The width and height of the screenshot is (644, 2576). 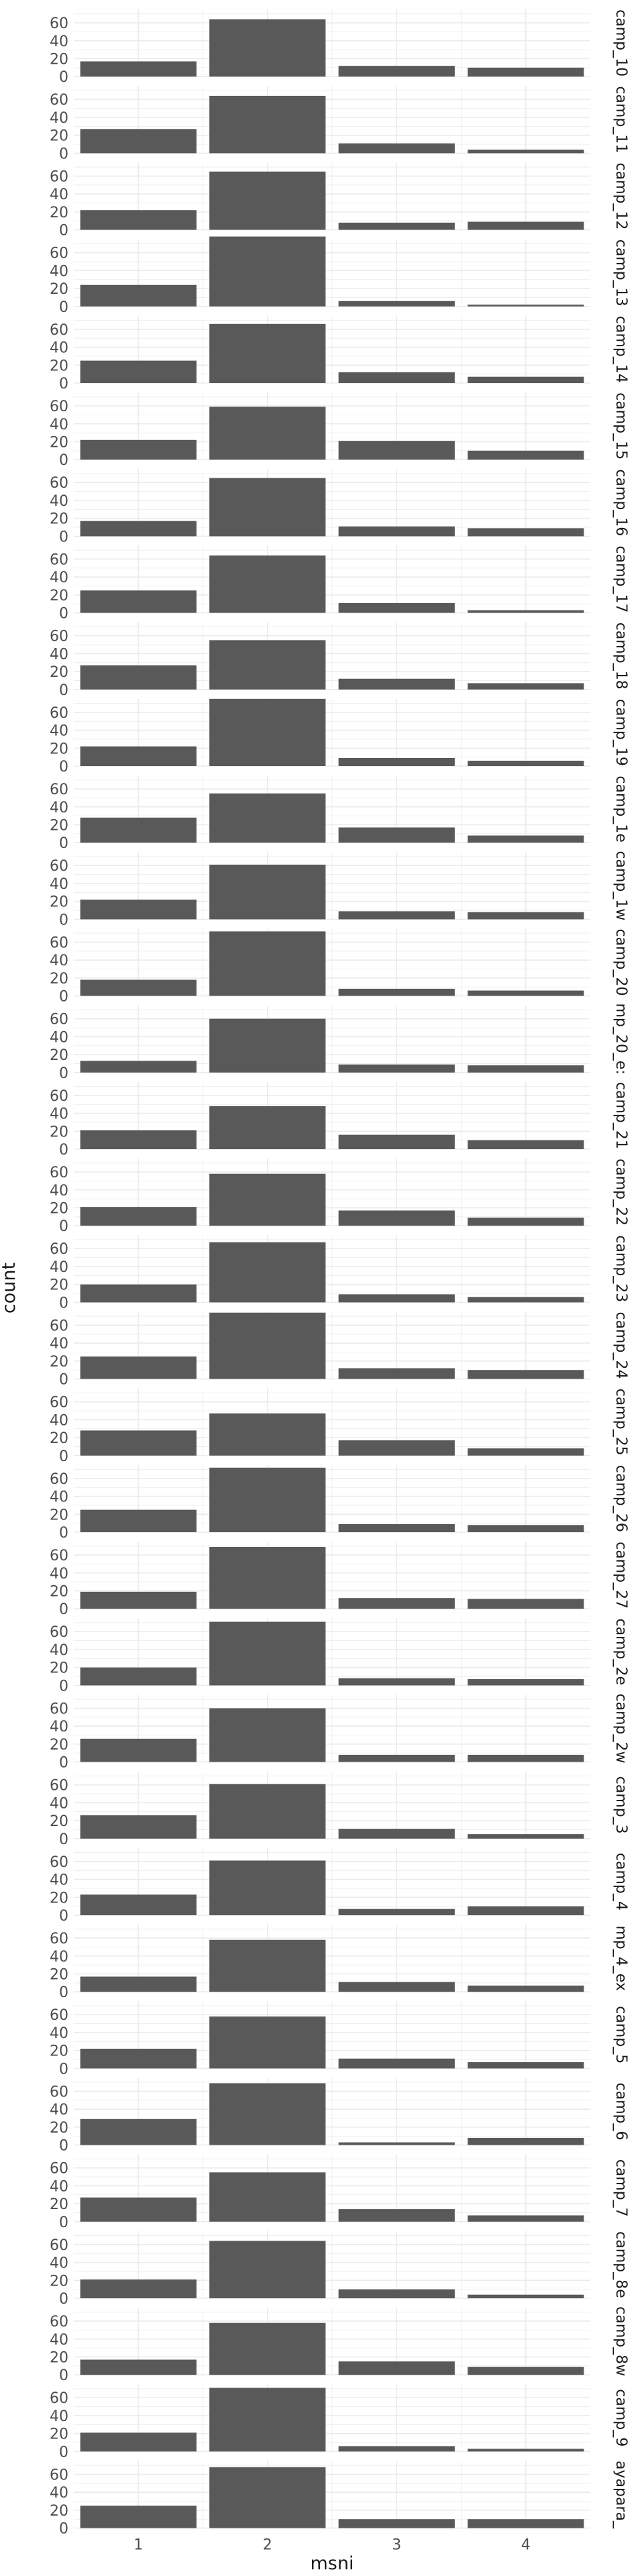 What do you see at coordinates (620, 1958) in the screenshot?
I see `facet-strip-label: mp_4_ex` at bounding box center [620, 1958].